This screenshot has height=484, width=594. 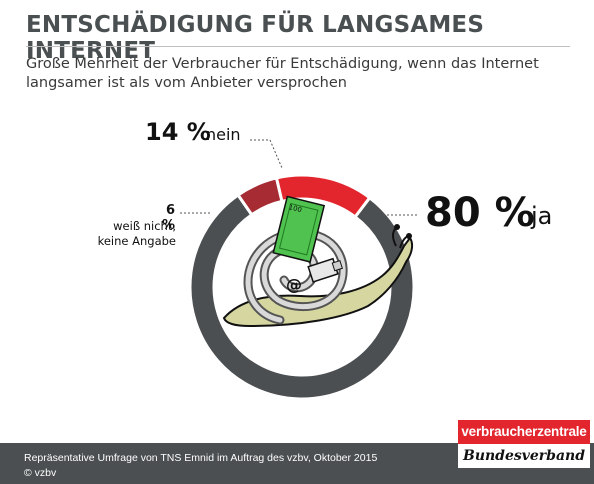 I want to click on label-ja-percent: 80 %, so click(x=480, y=213).